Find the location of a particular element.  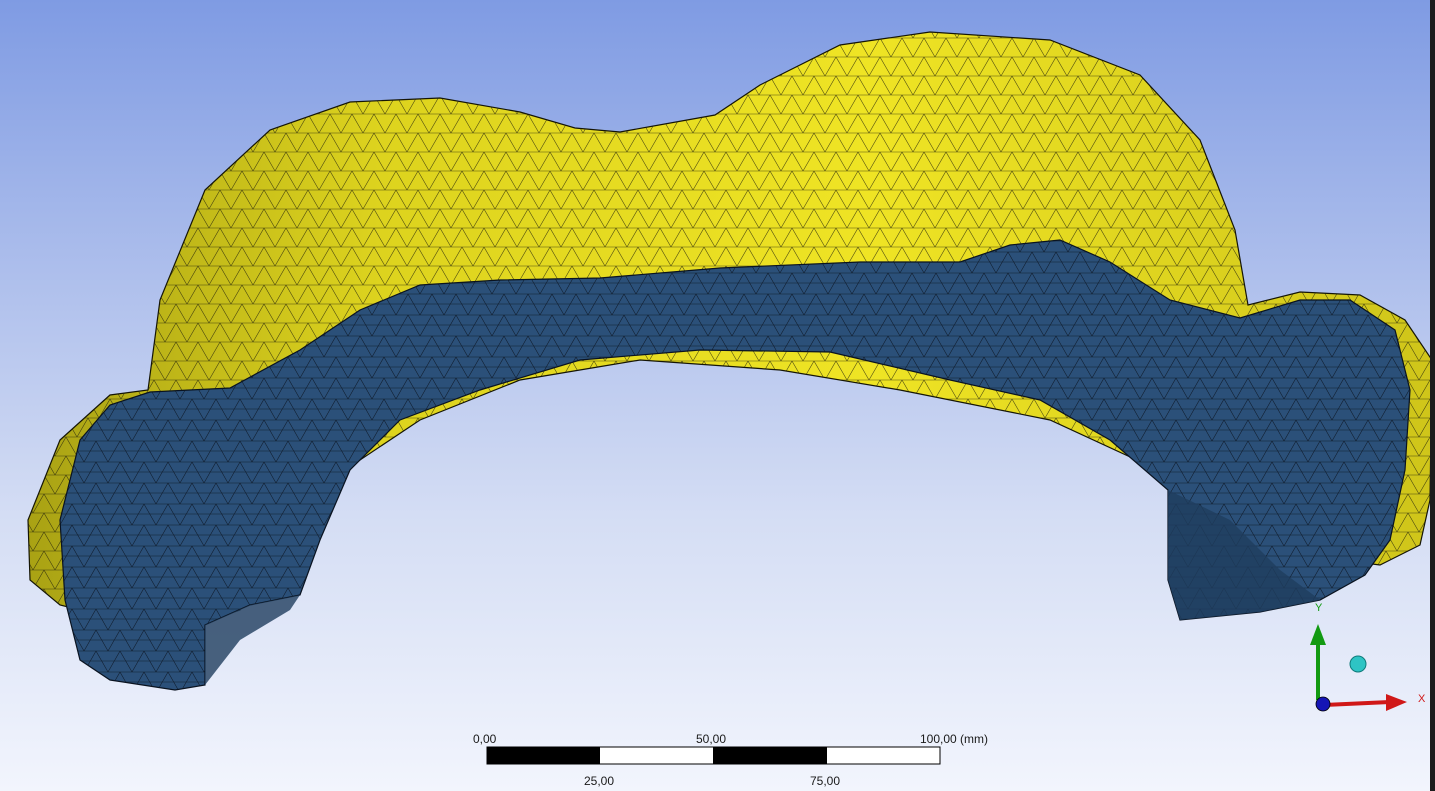

scale-label-25: 25,00 is located at coordinates (599, 781).